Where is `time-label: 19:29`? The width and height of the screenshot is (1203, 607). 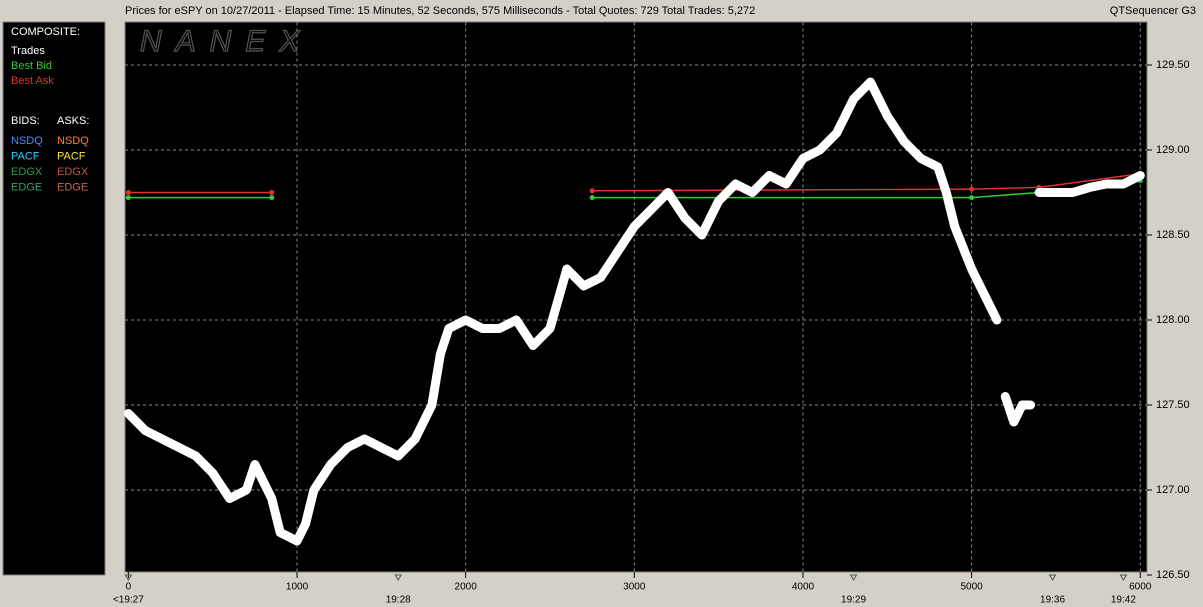
time-label: 19:29 is located at coordinates (853, 600).